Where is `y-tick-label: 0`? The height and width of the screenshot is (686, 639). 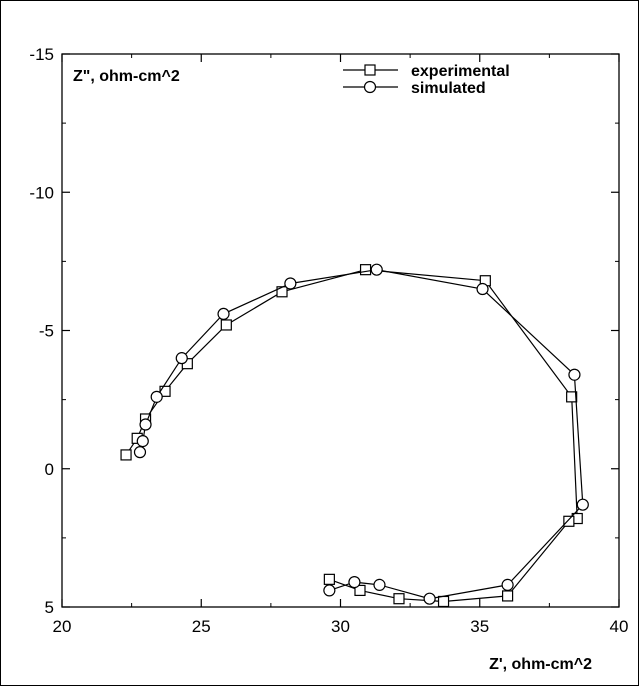
y-tick-label: 0 is located at coordinates (49, 469).